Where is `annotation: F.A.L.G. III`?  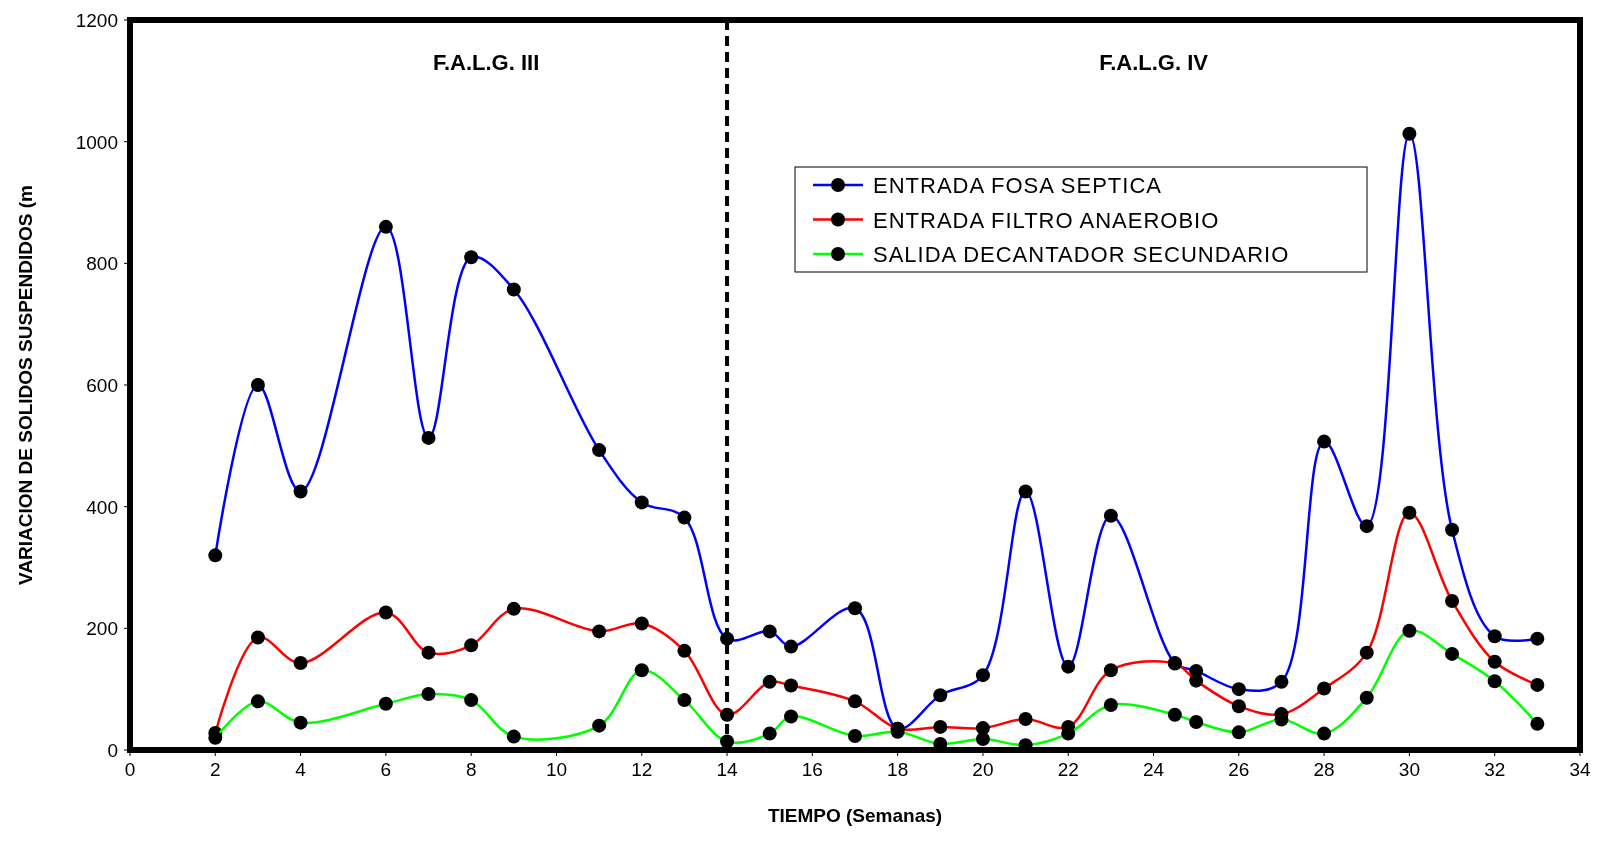
annotation: F.A.L.G. III is located at coordinates (486, 62).